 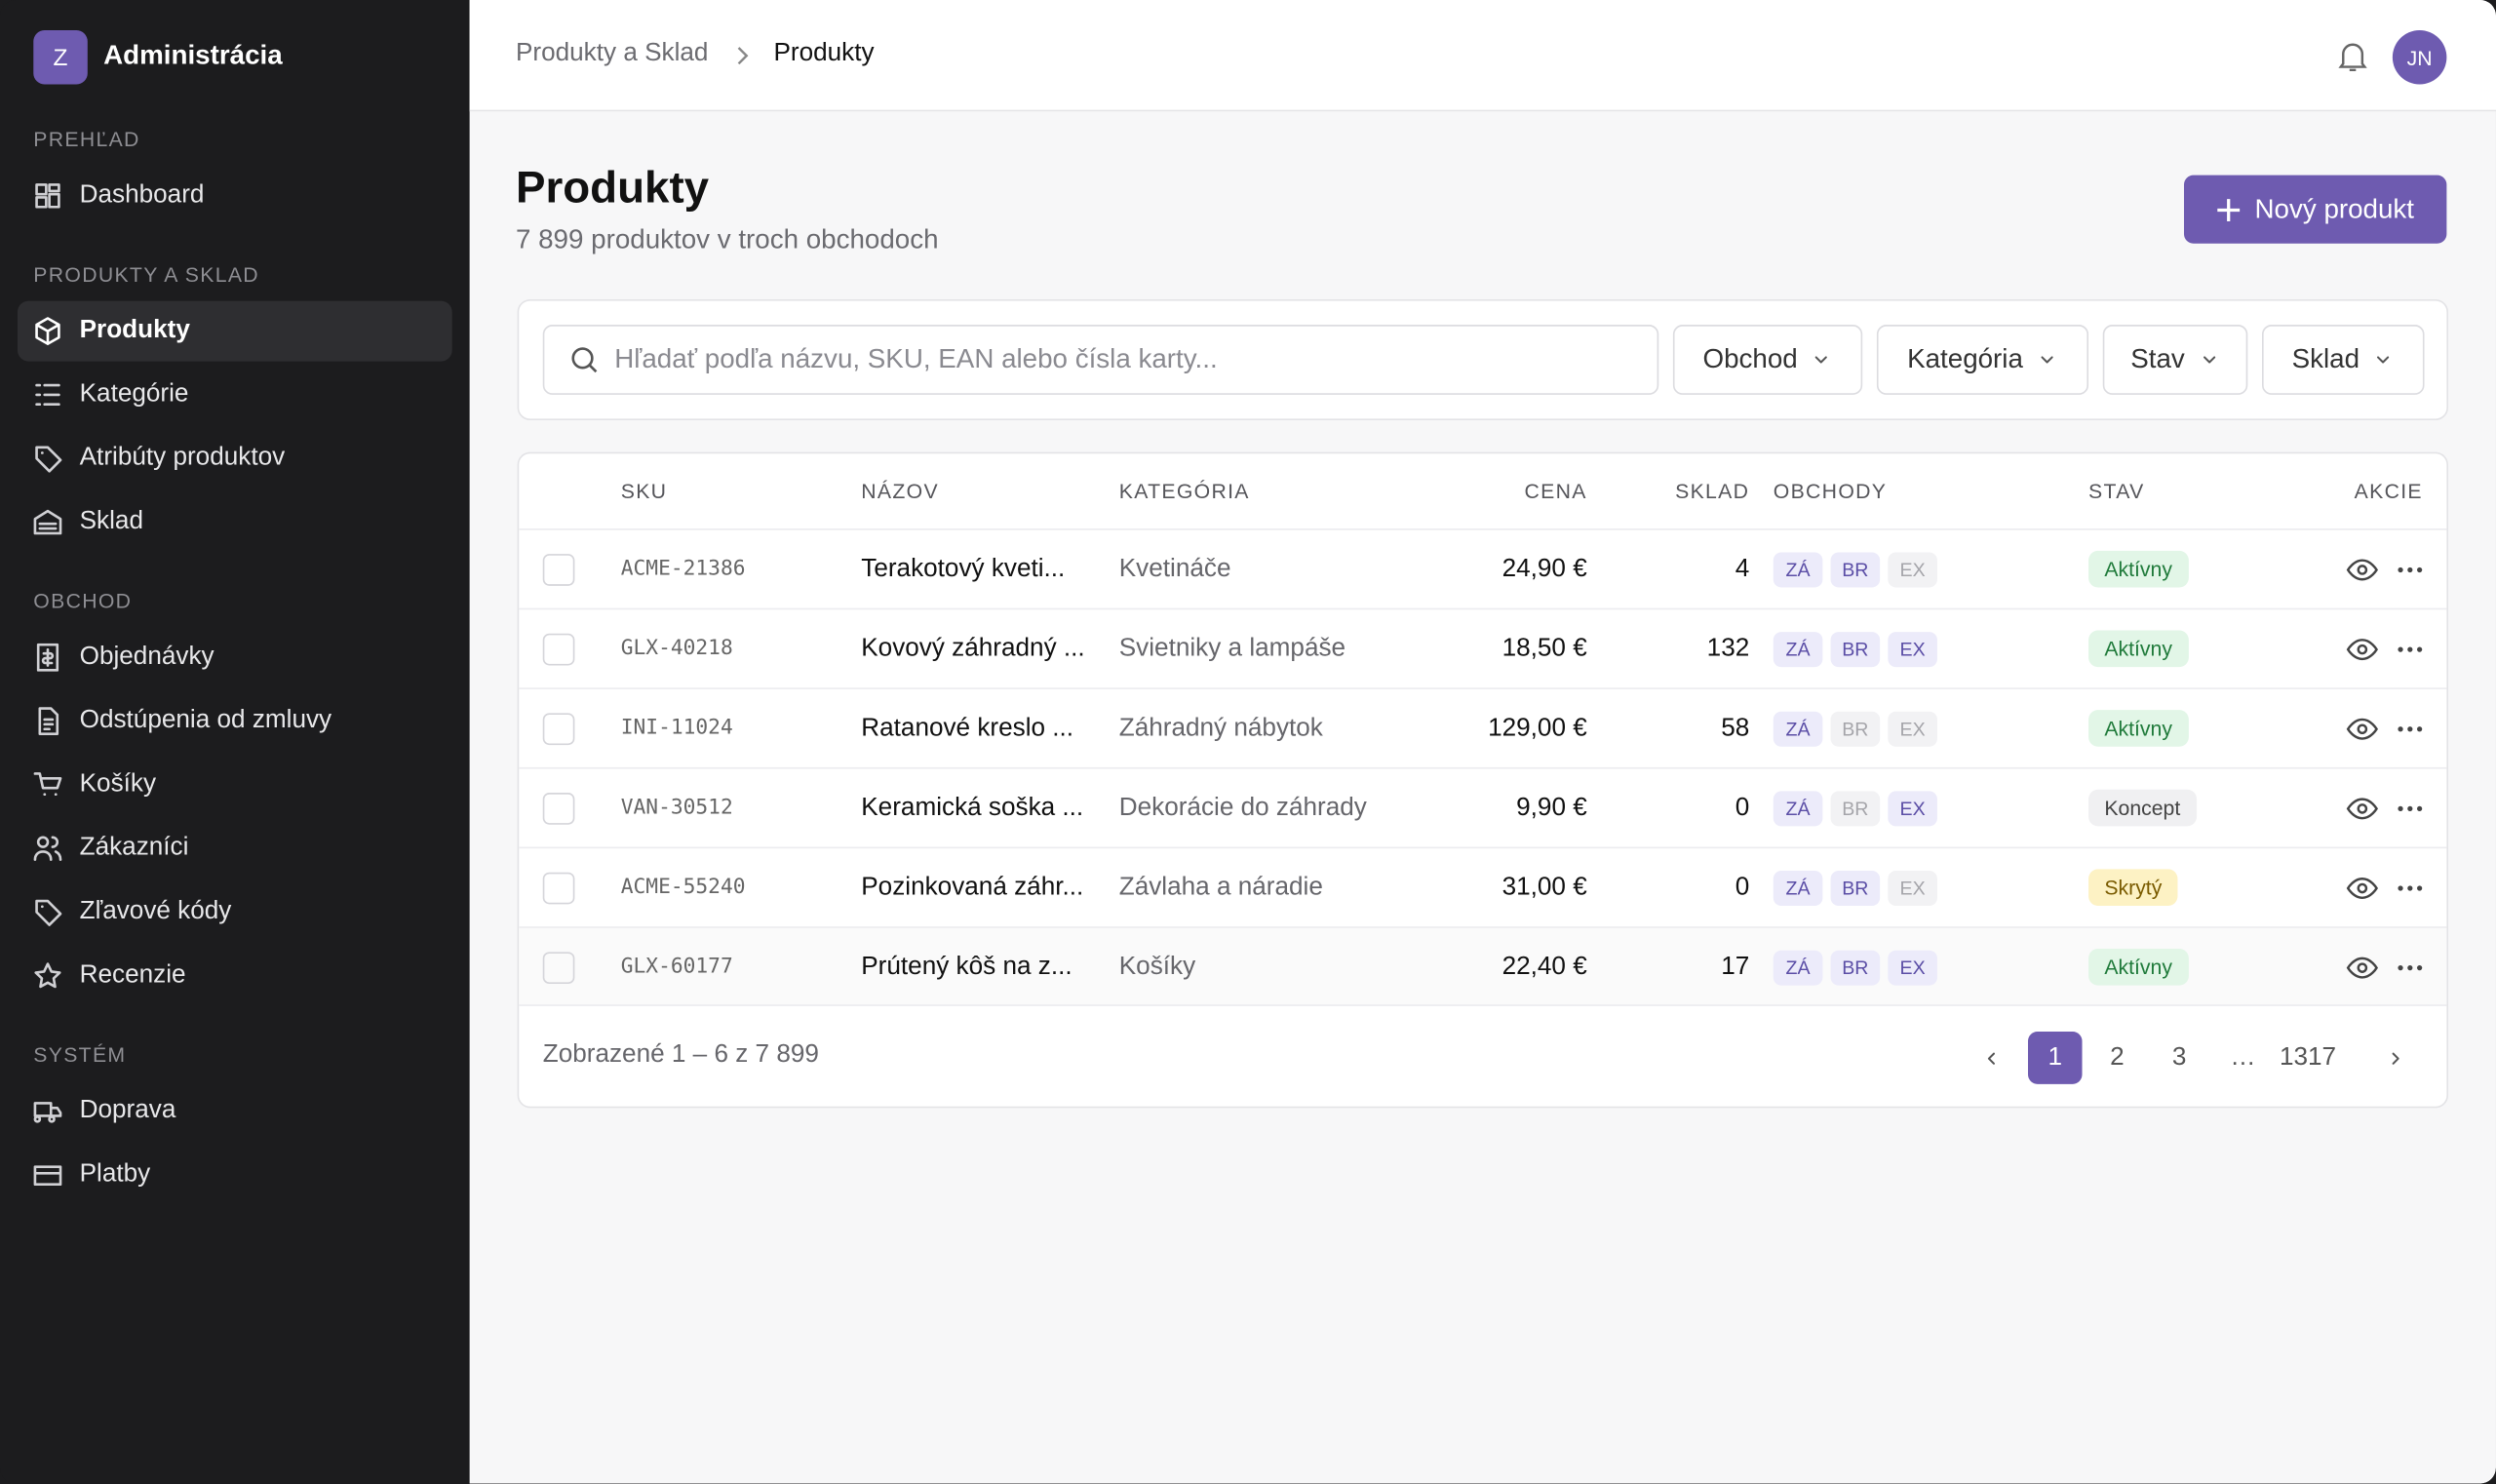 What do you see at coordinates (1544, 887) in the screenshot?
I see `price: 31,00 €` at bounding box center [1544, 887].